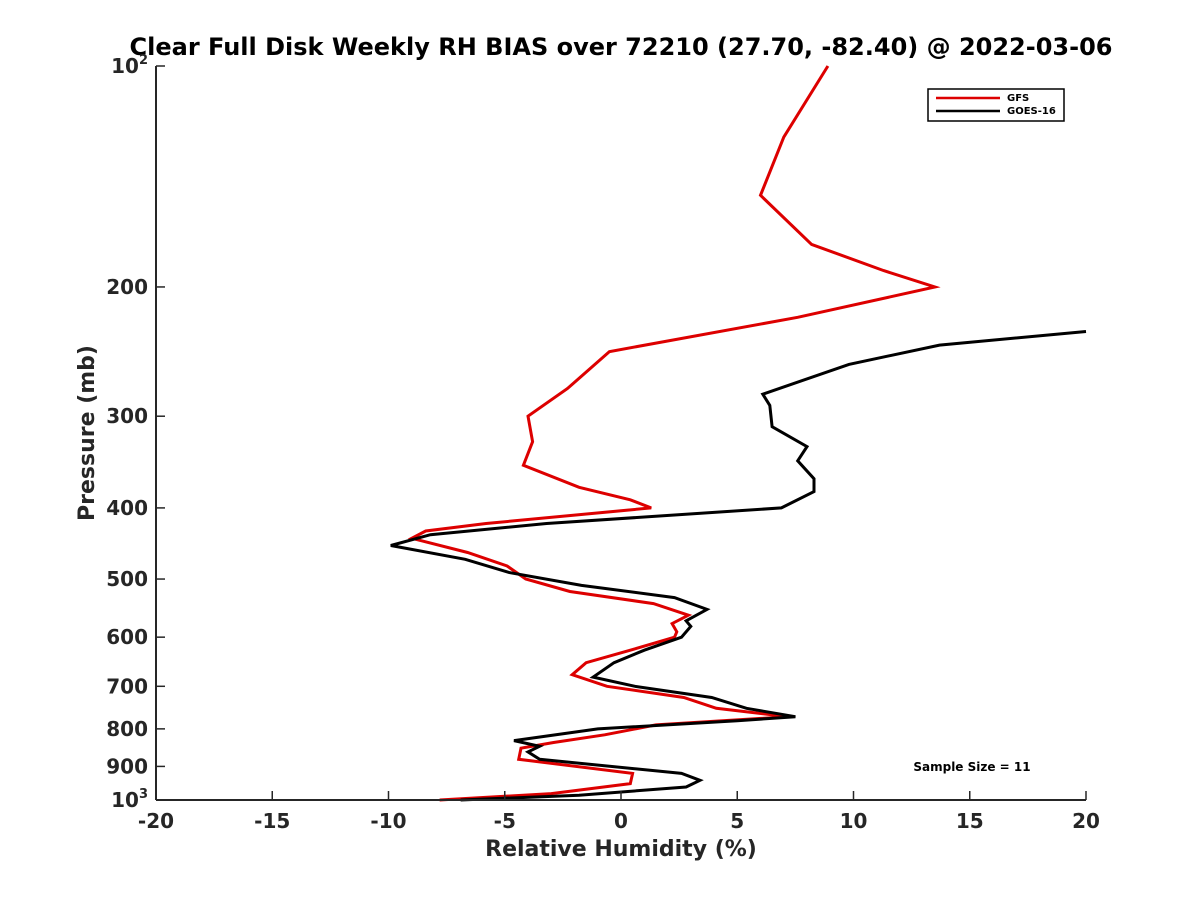 This screenshot has height=900, width=1200. I want to click on sample-size-annotation: Sample Size = 11, so click(971, 767).